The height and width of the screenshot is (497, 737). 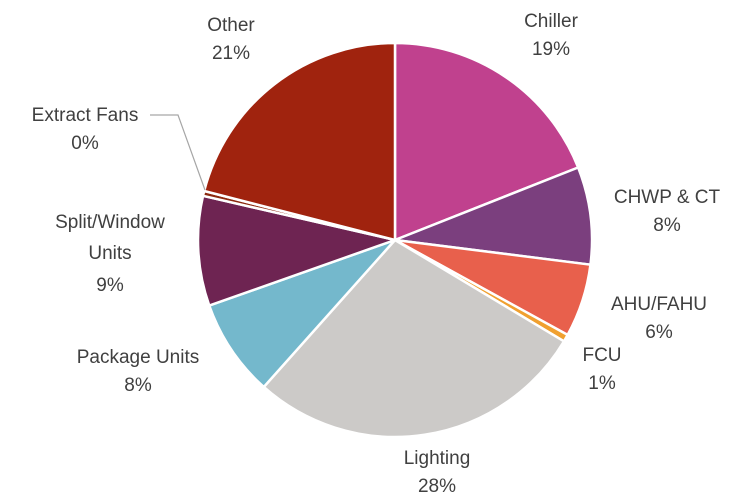 What do you see at coordinates (486, 141) in the screenshot?
I see `pie-slice-chiller` at bounding box center [486, 141].